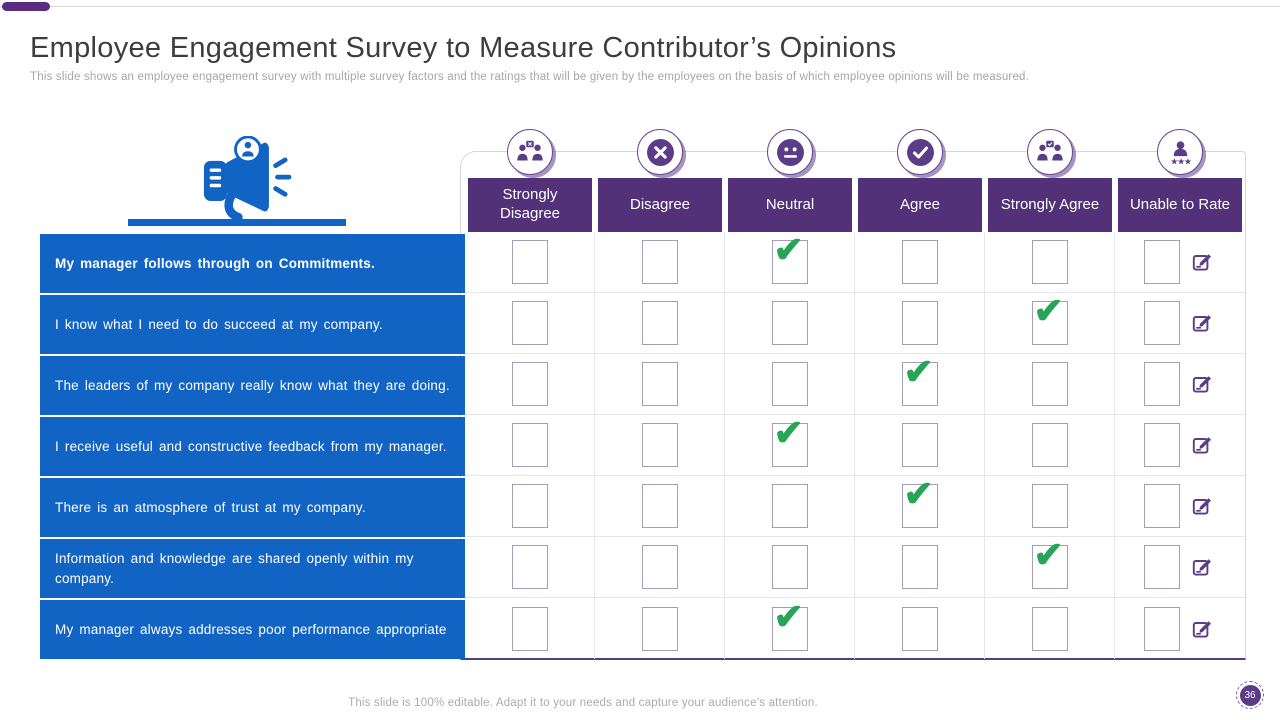 Image resolution: width=1280 pixels, height=720 pixels. I want to click on checkbox-row2-neutral, so click(789, 323).